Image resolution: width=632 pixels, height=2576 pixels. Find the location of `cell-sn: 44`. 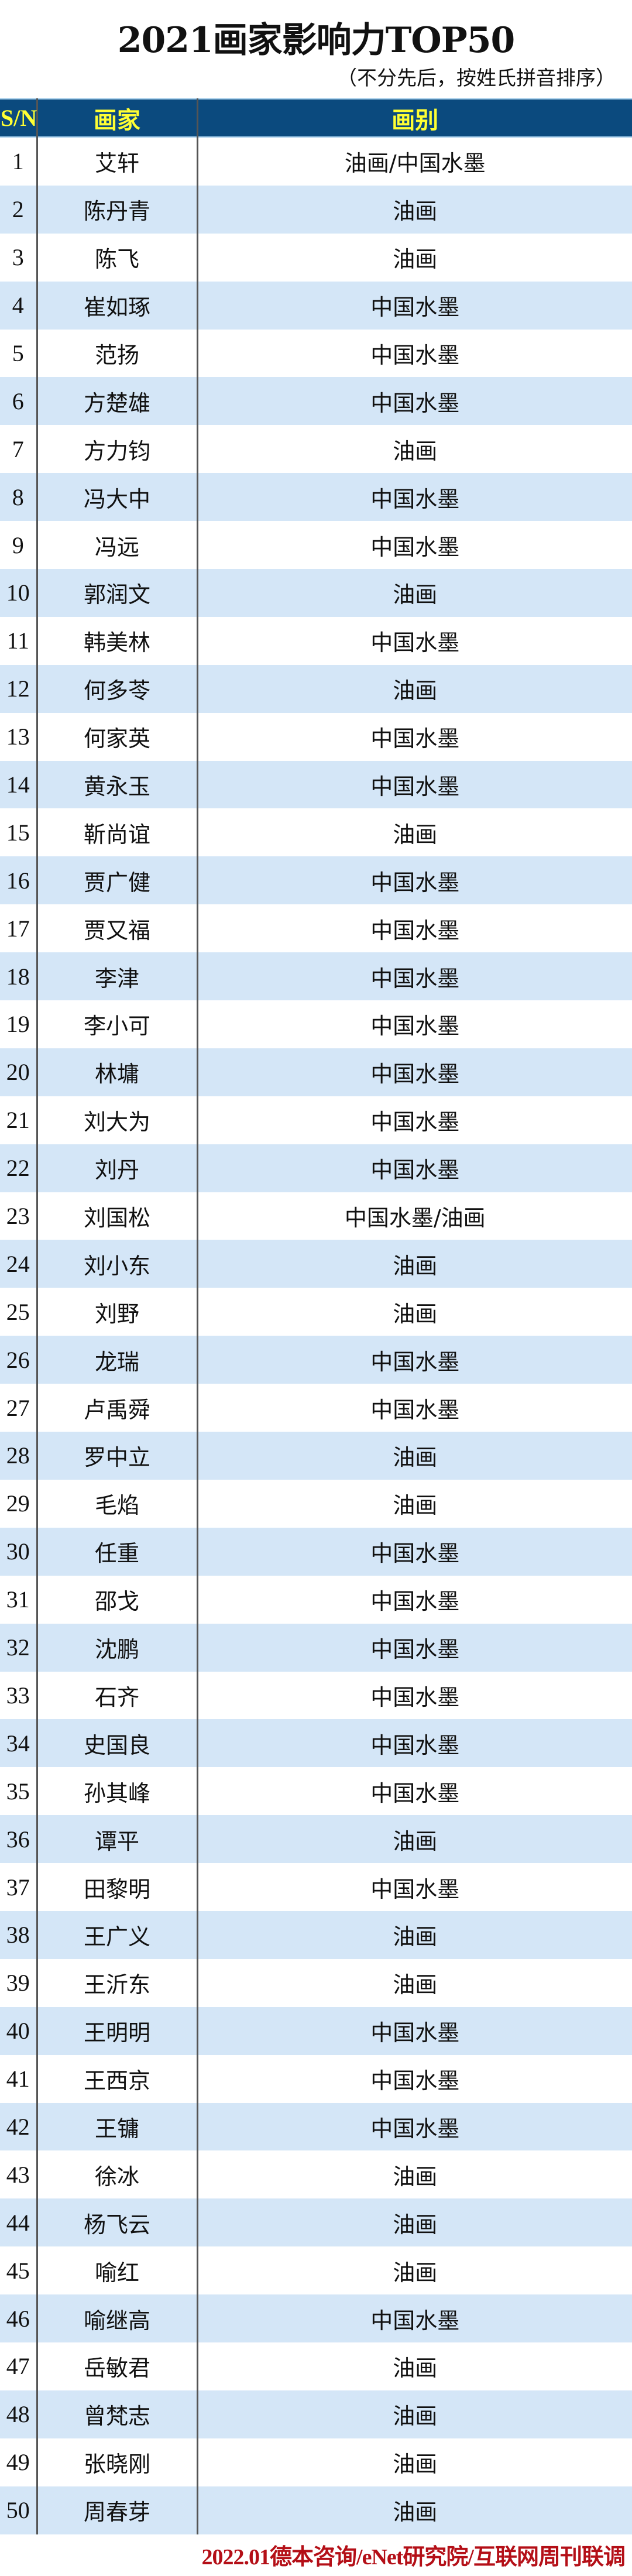

cell-sn: 44 is located at coordinates (18, 2222).